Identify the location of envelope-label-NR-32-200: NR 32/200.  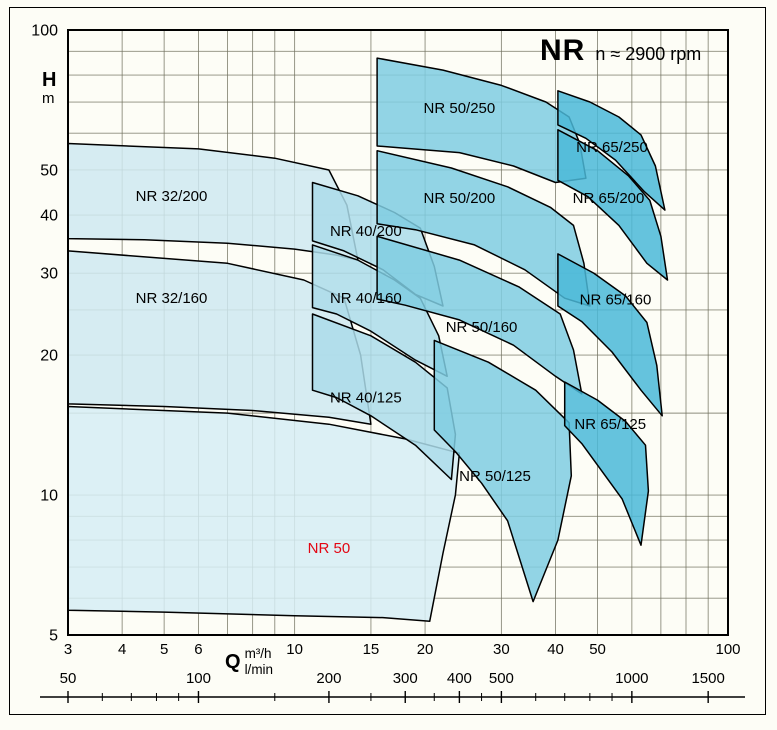
(172, 196).